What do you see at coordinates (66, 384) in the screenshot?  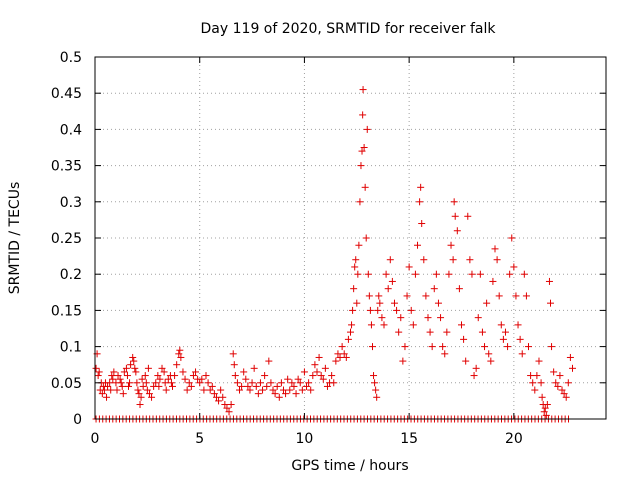 I see `y-tick-label: 0.05` at bounding box center [66, 384].